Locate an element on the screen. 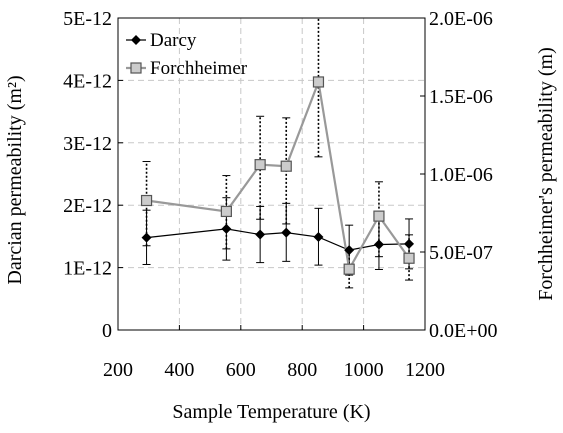 The image size is (563, 433). x-tick-label: 1000 is located at coordinates (364, 370).